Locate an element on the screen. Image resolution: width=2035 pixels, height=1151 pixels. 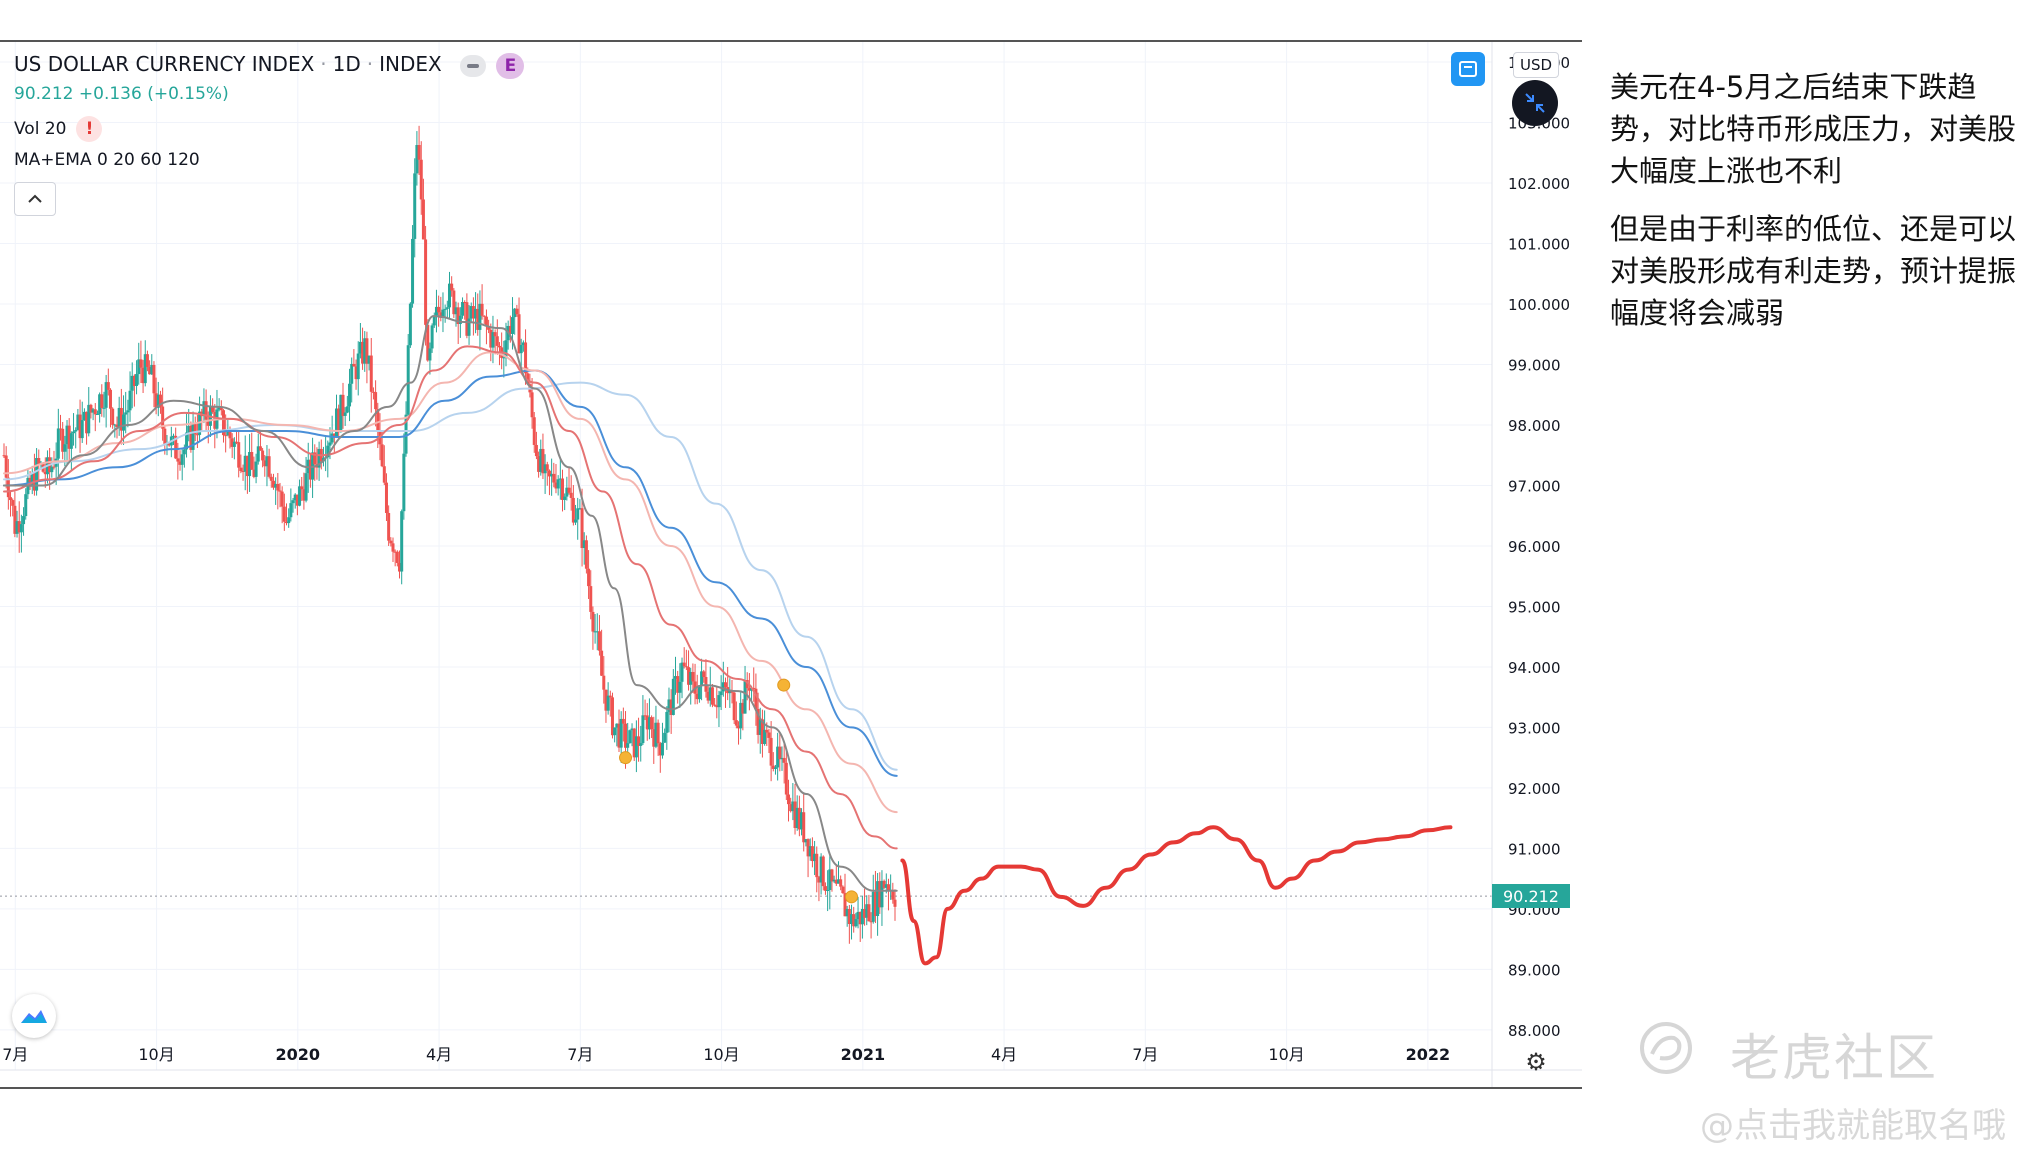
gear-icon: ⚙ is located at coordinates (1536, 1062).